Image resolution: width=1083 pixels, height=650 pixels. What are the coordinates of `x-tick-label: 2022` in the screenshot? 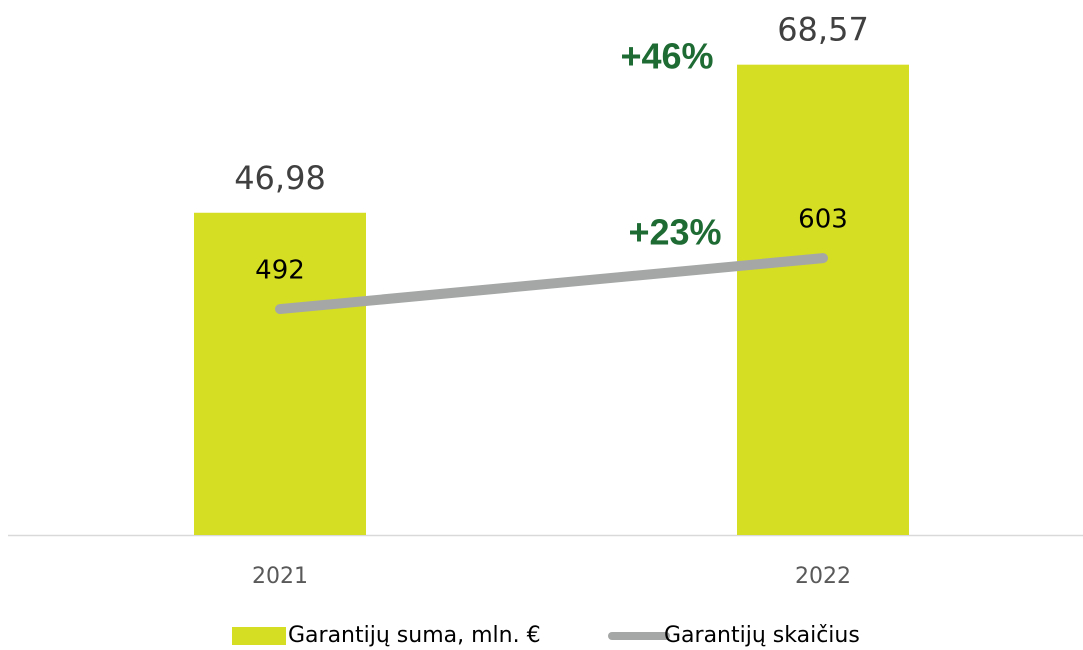 It's located at (823, 576).